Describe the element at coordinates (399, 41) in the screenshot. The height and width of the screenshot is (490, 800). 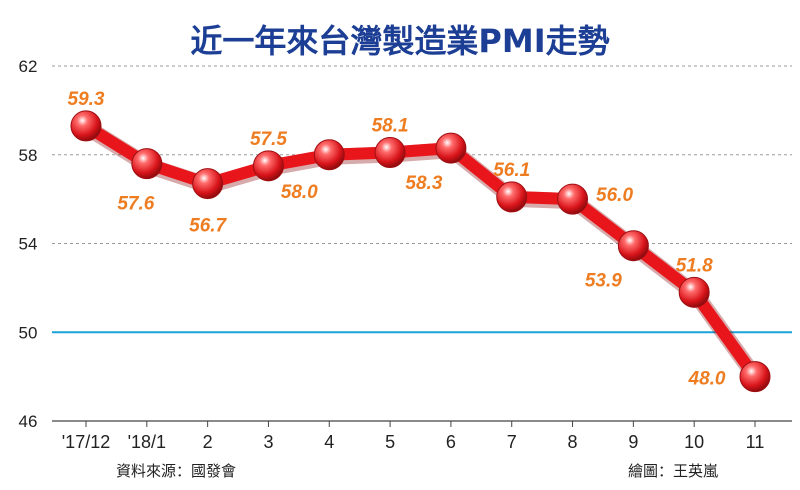
I see `chart-title: 近一年來台灣製造業PMI走勢` at that location.